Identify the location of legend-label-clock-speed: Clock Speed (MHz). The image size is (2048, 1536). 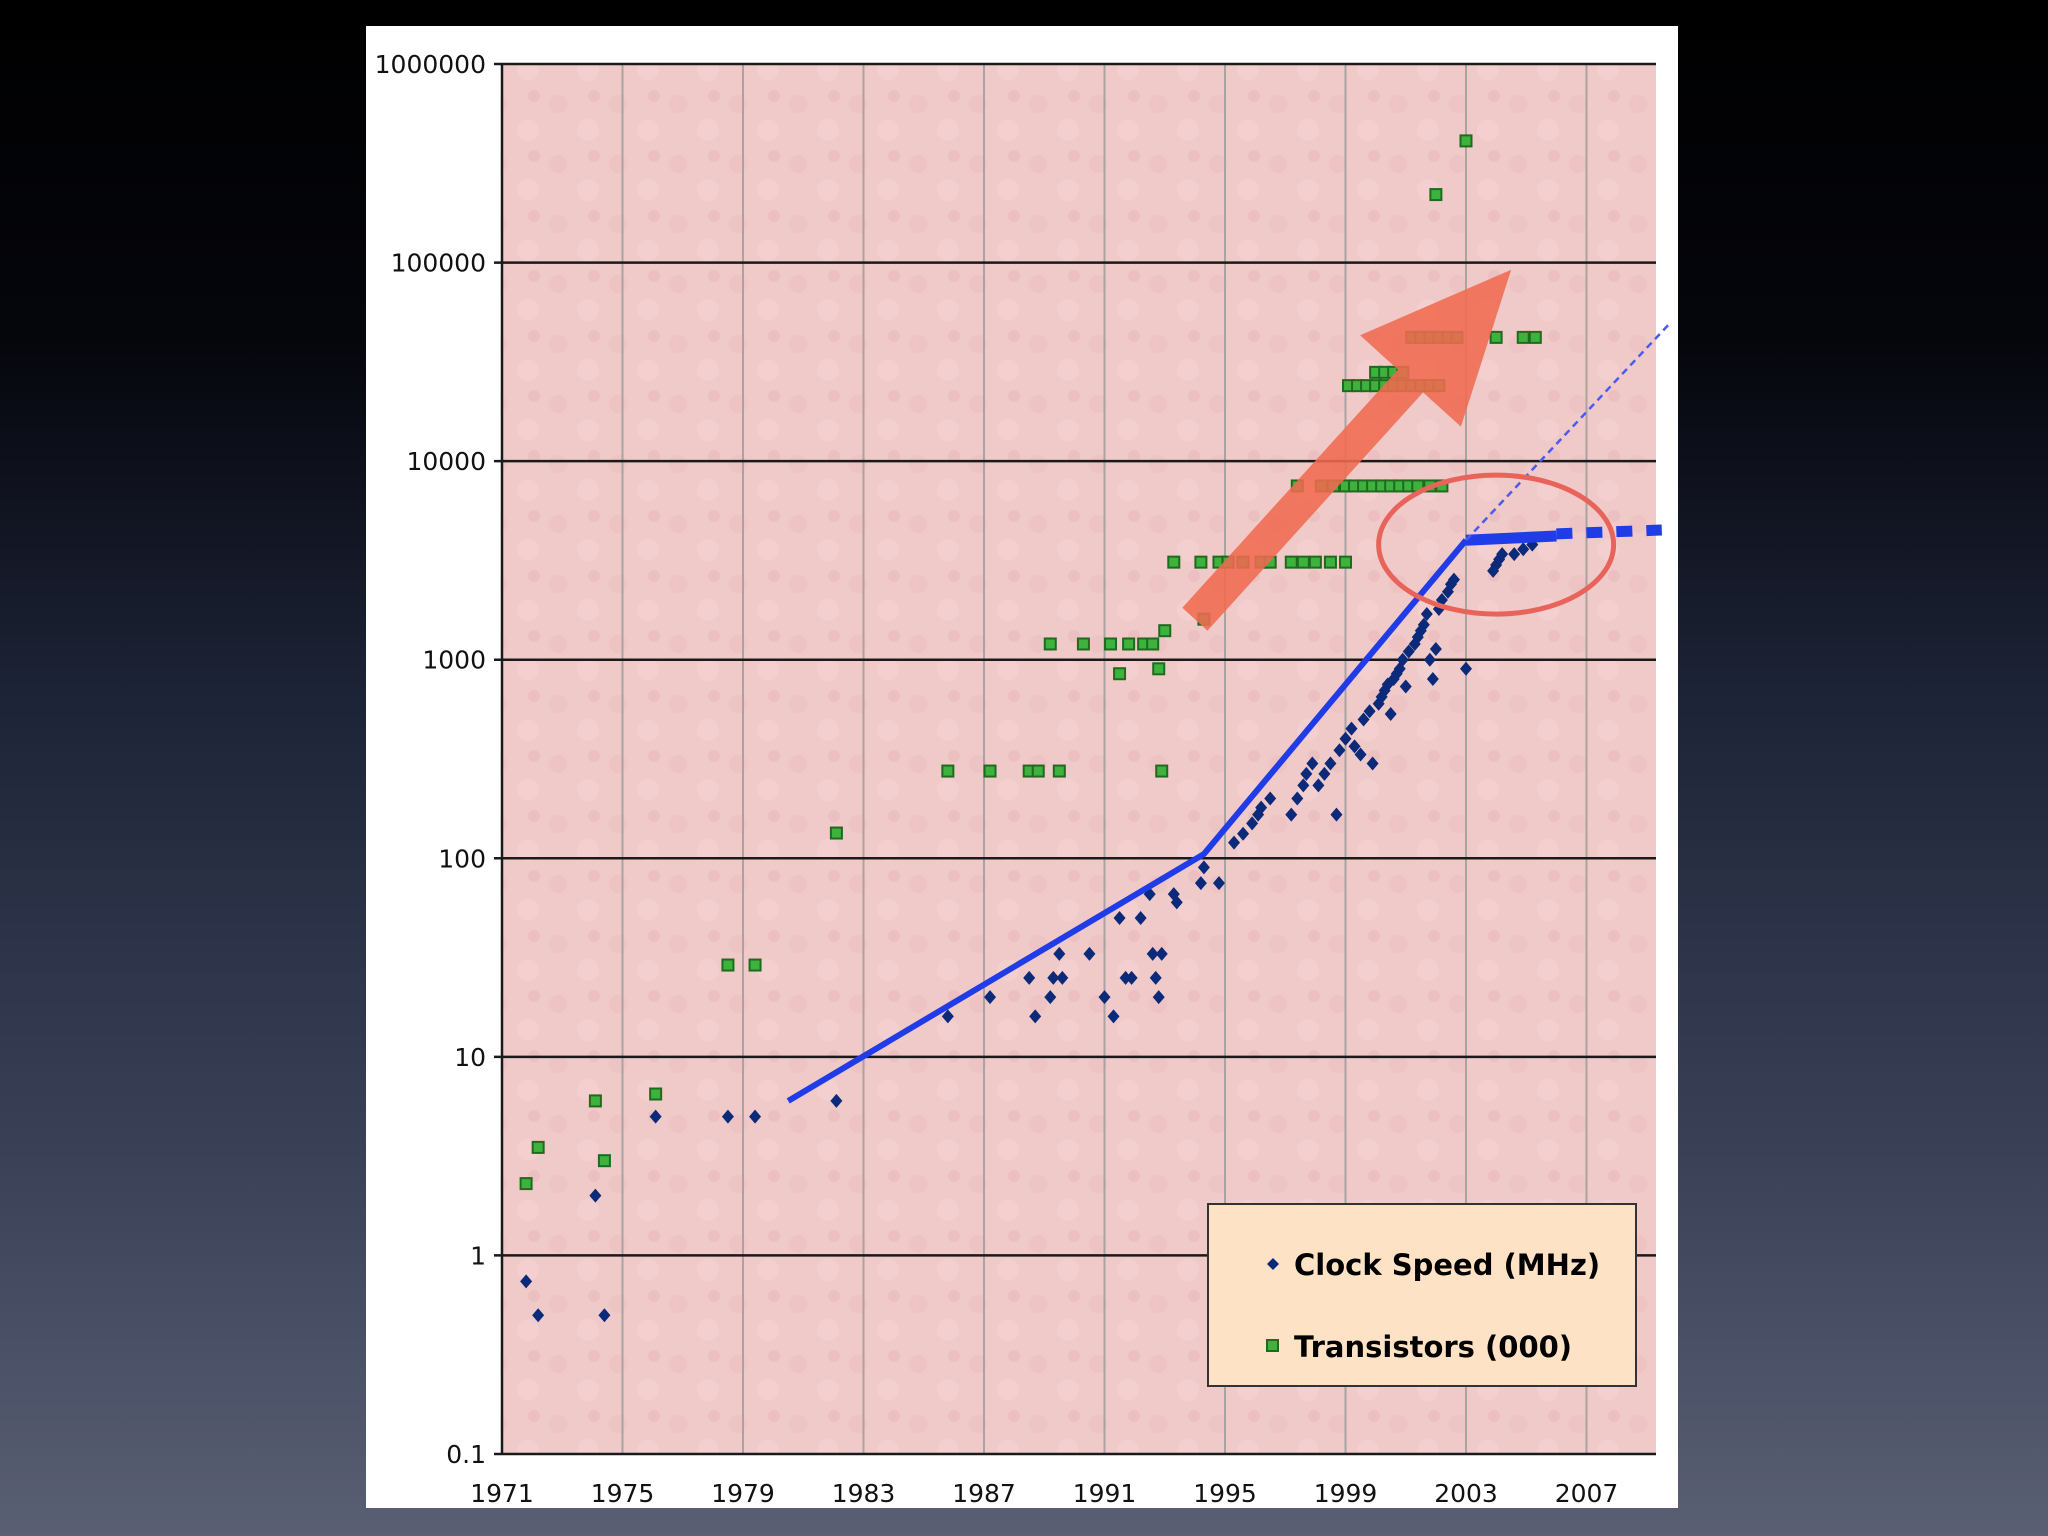
(1447, 1265).